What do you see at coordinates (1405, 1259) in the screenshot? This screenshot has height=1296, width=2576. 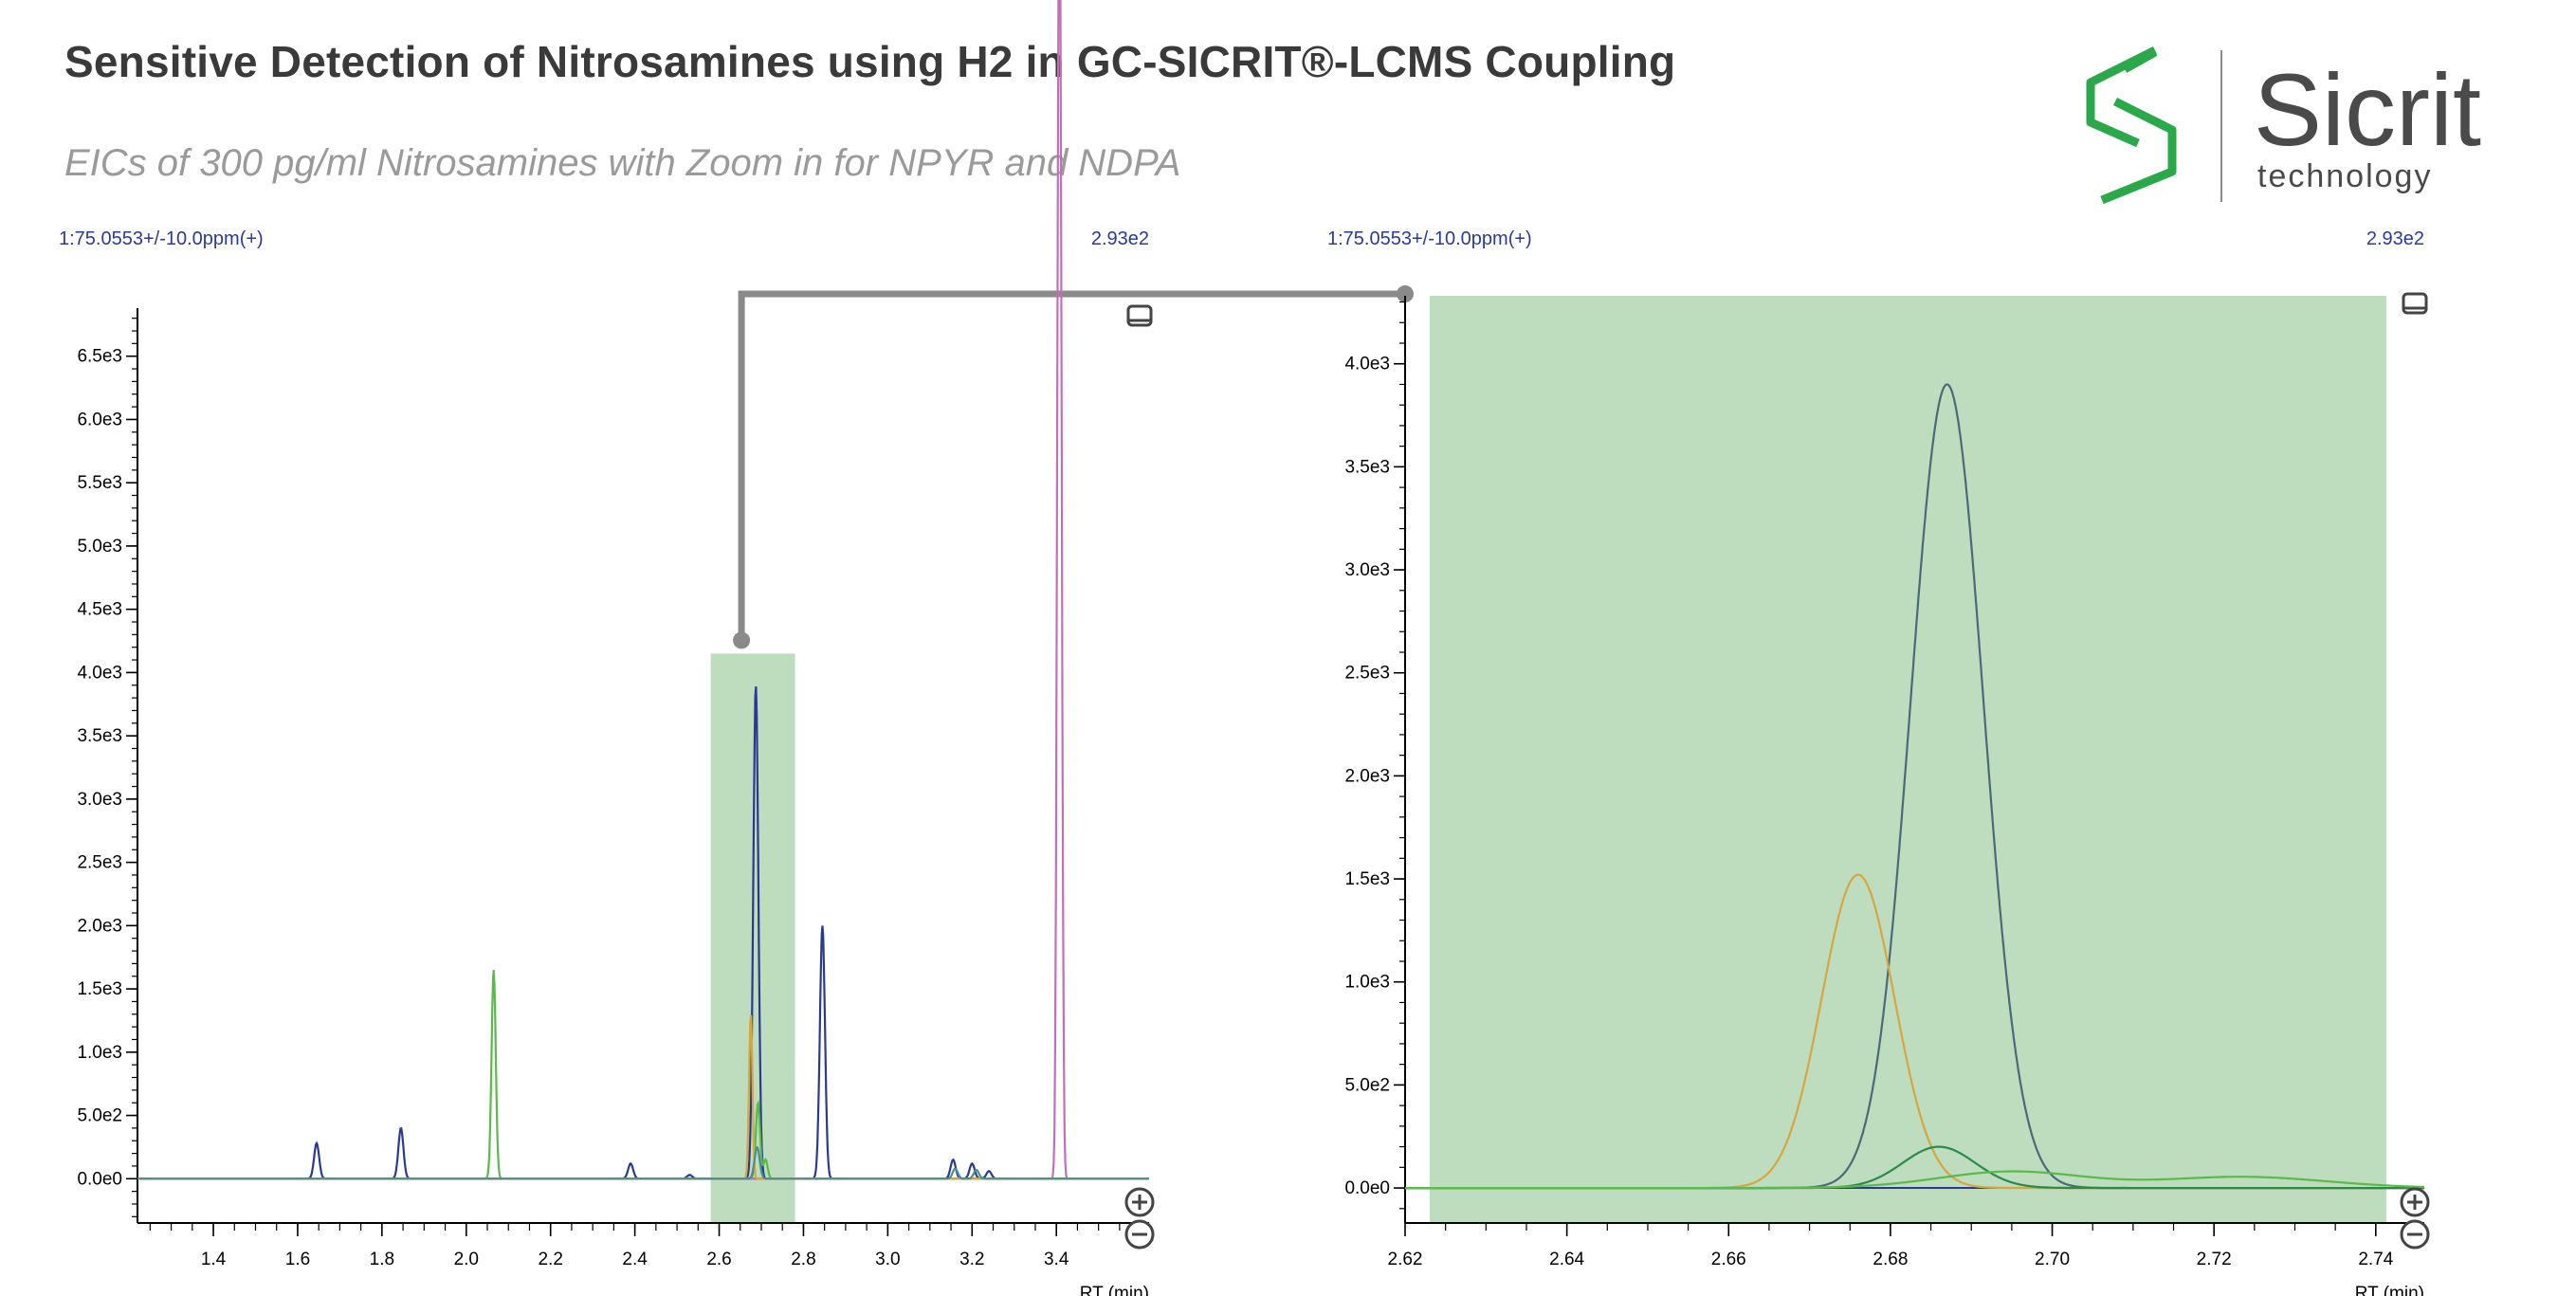 I see `x-tick-label: 2.62` at bounding box center [1405, 1259].